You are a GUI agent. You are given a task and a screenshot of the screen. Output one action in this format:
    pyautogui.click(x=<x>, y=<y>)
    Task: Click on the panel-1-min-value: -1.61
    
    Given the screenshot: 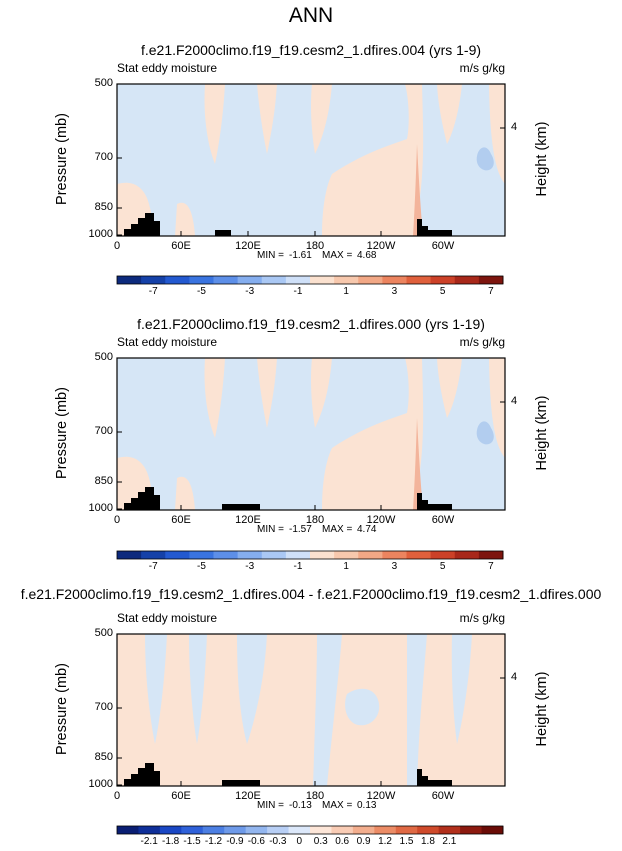 What is the action you would take?
    pyautogui.click(x=300, y=255)
    